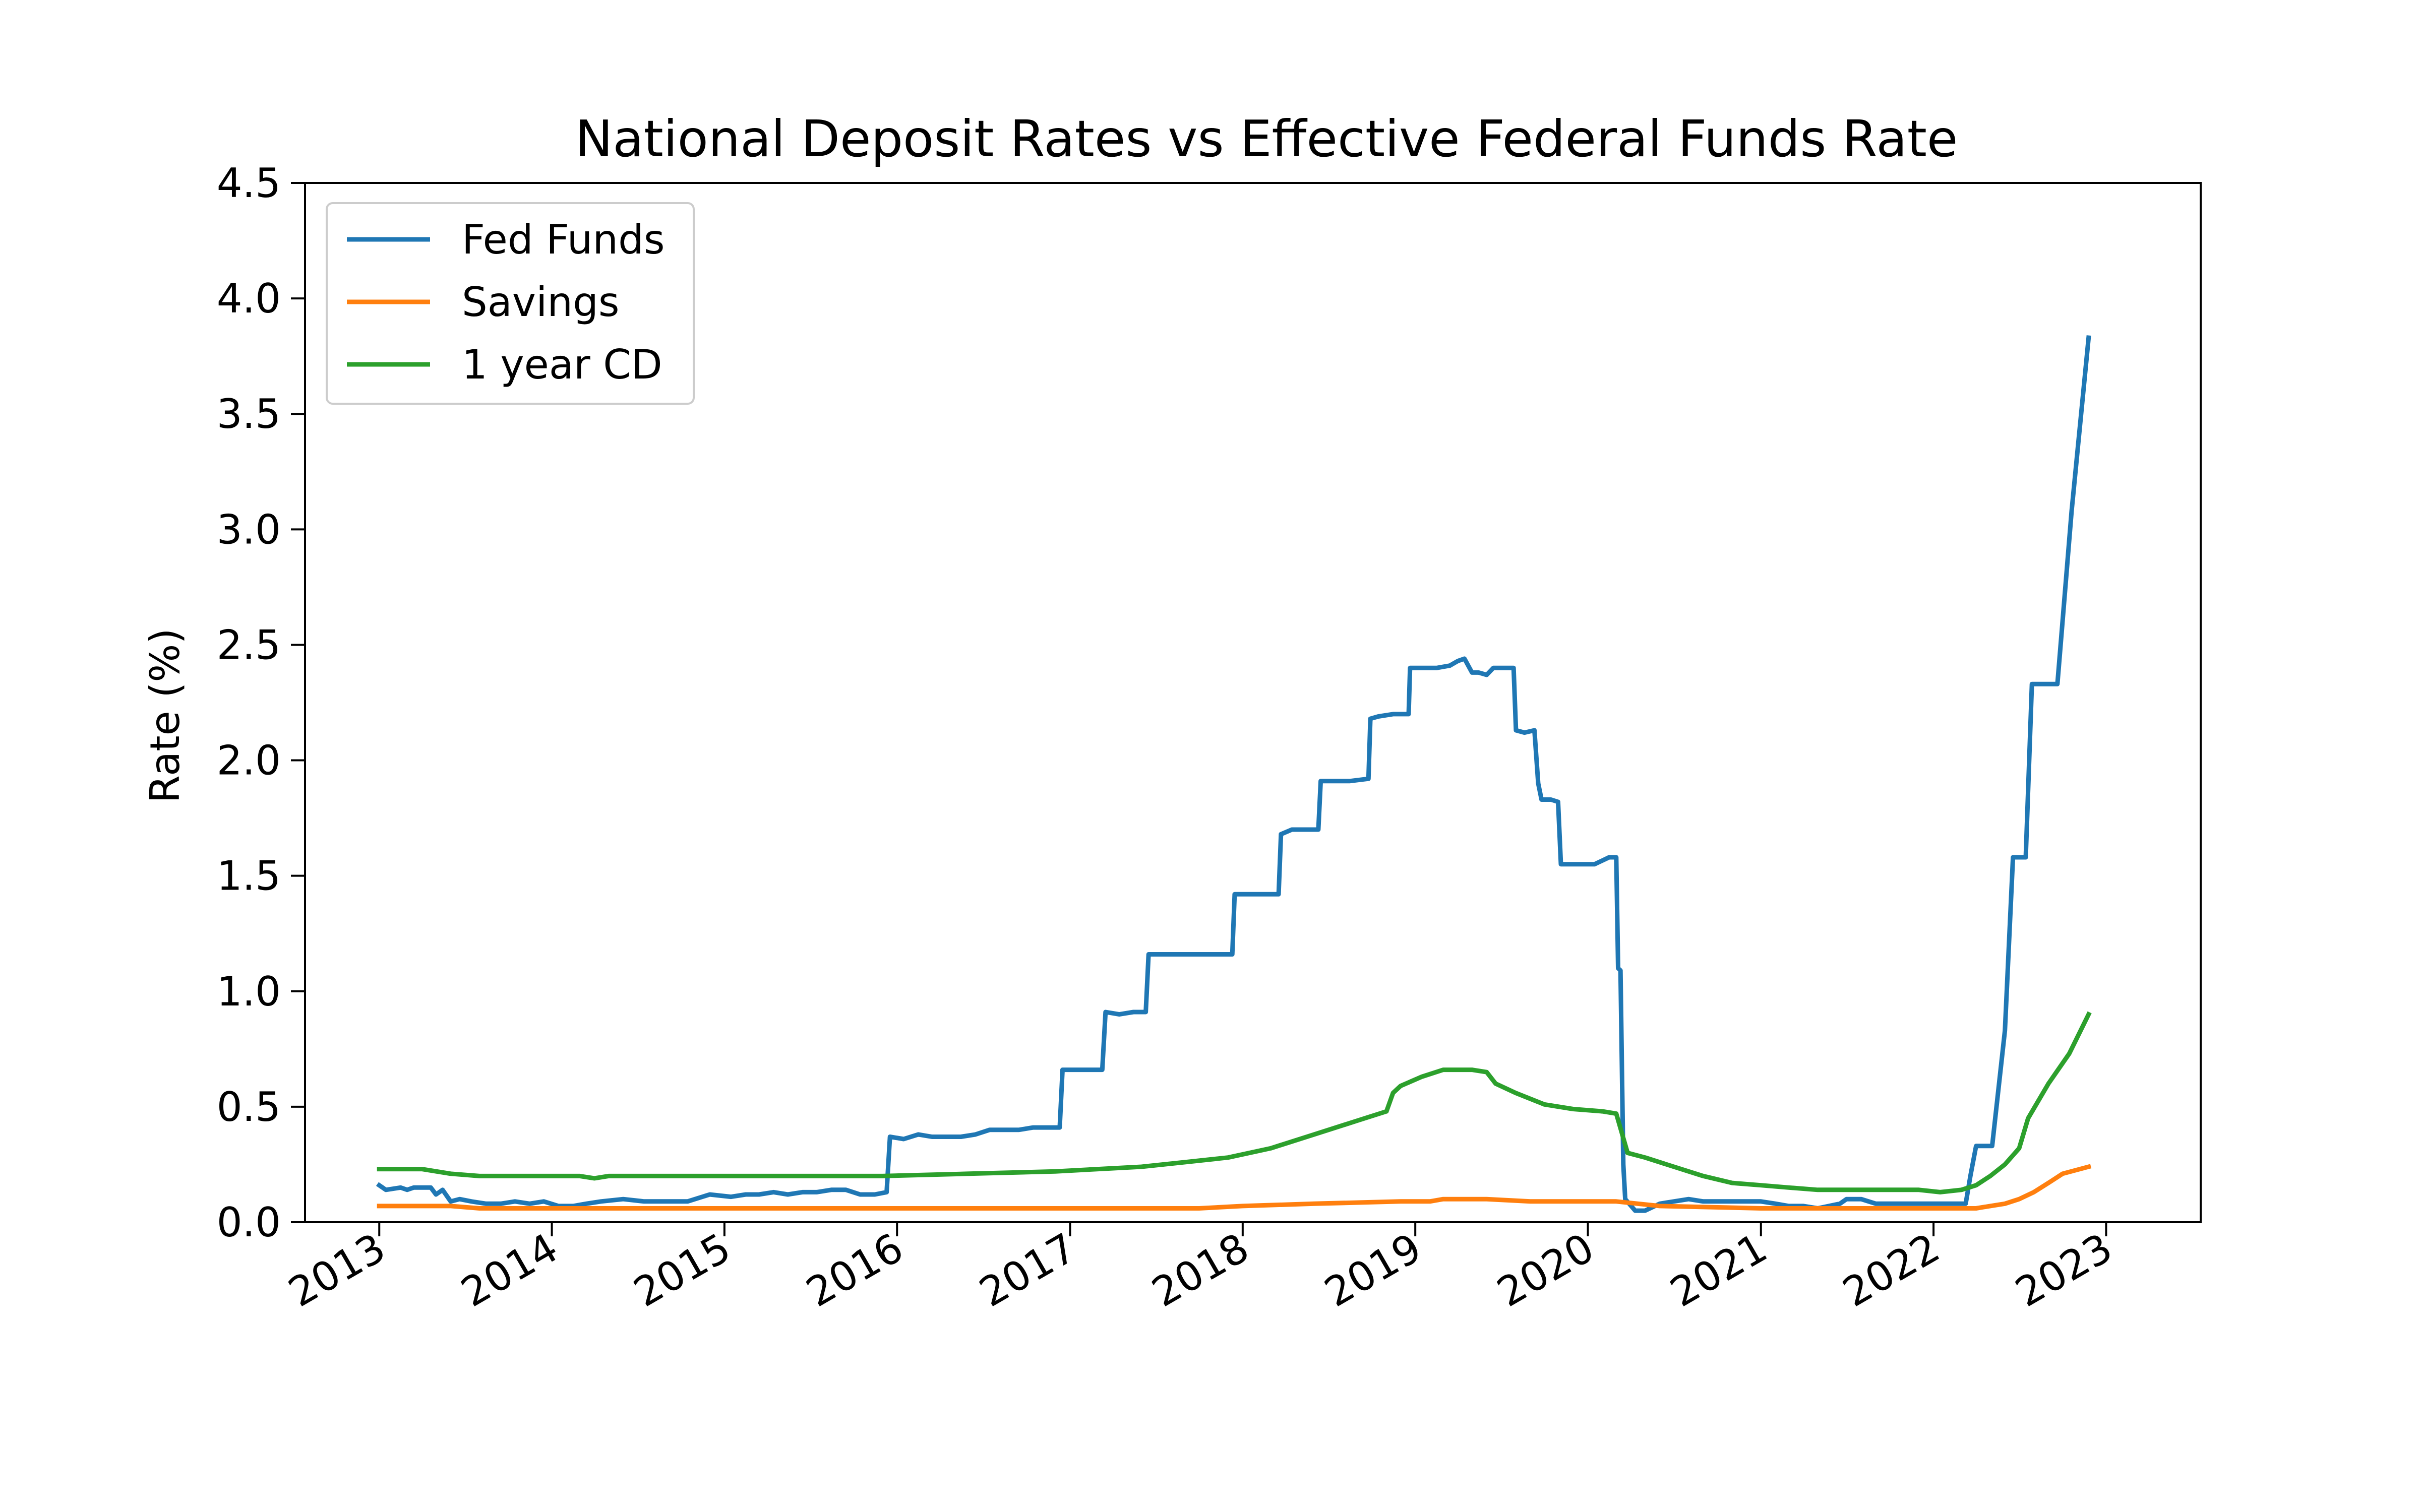 This screenshot has height=1512, width=2420. Describe the element at coordinates (562, 365) in the screenshot. I see `legend-label: 1 year CD` at that location.